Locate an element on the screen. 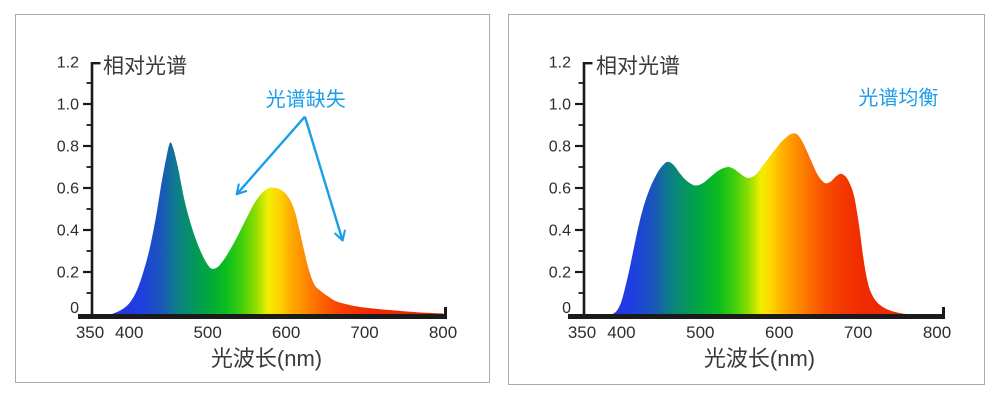 This screenshot has height=401, width=1000. annotation-label: 光谱均衡 is located at coordinates (898, 98).